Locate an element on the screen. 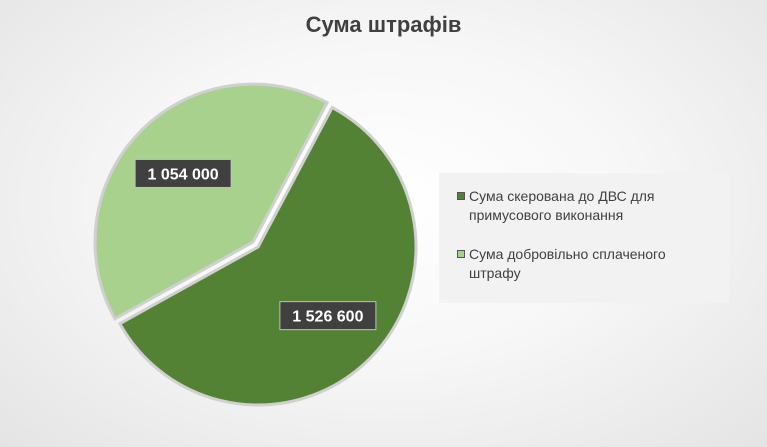  data-label-voluntary: 1 054 000 is located at coordinates (183, 173).